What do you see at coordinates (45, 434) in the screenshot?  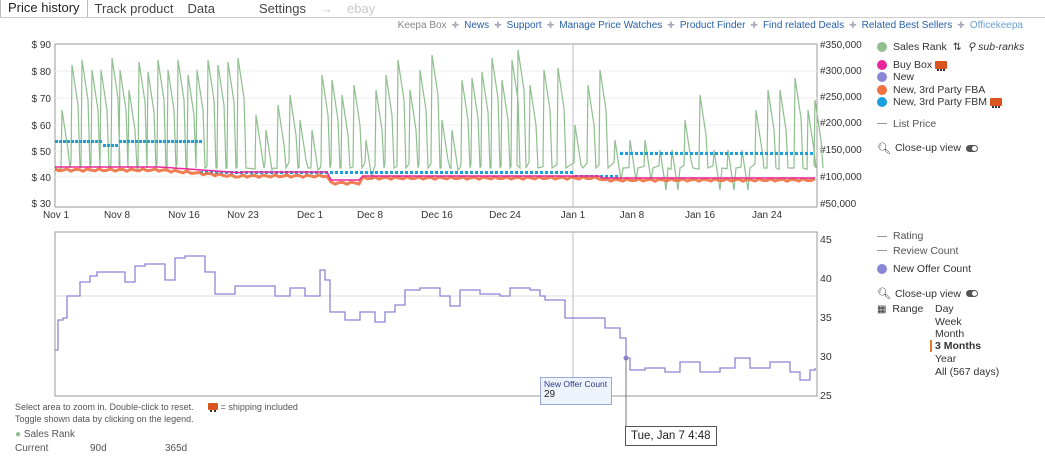 I see `stats-sales-rank: ● Sales Rank` at bounding box center [45, 434].